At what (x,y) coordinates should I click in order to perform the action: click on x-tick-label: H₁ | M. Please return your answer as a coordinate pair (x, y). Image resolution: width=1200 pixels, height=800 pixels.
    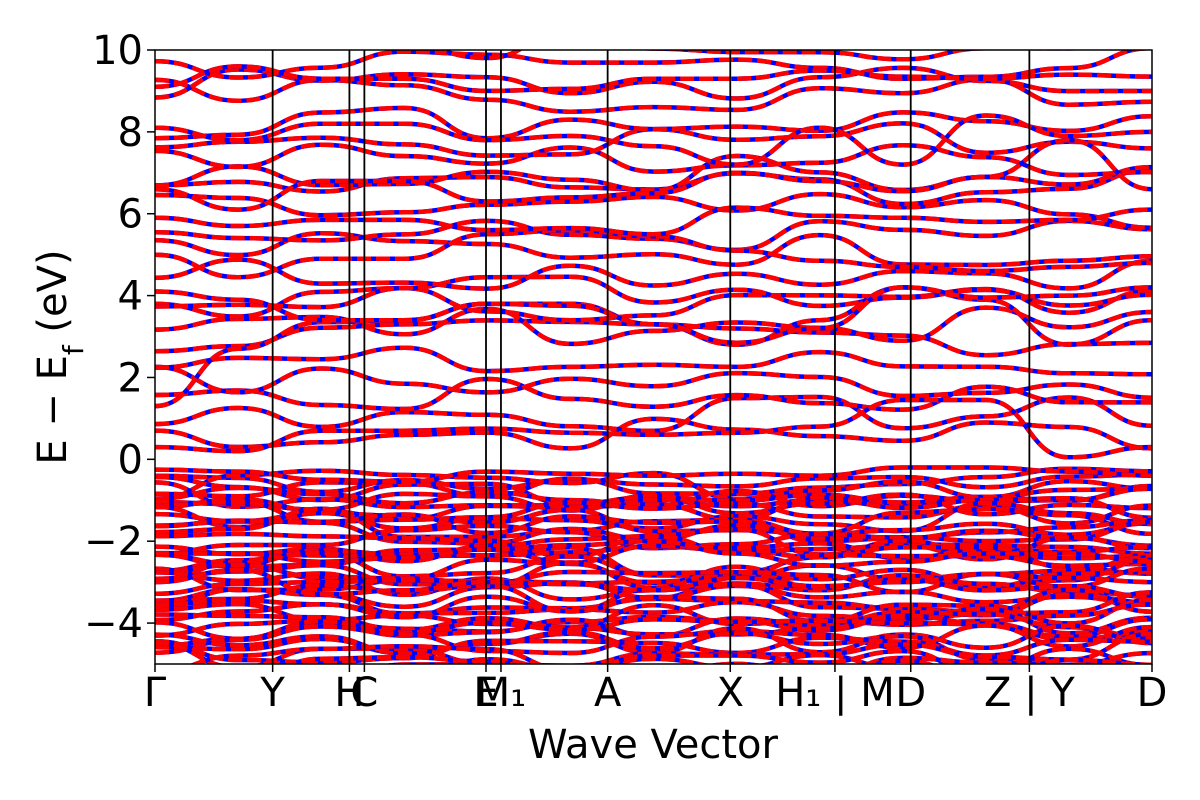
    Looking at the image, I should click on (835, 693).